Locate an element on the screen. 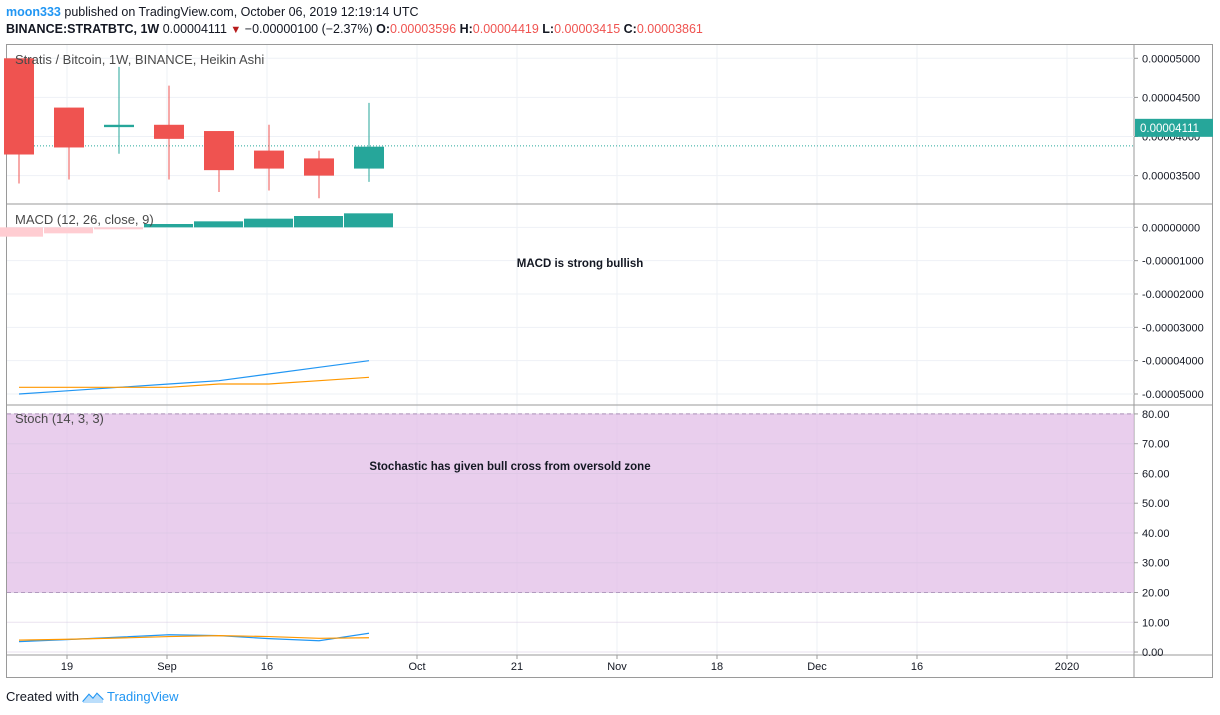  x-tick-label: Dec is located at coordinates (817, 667).